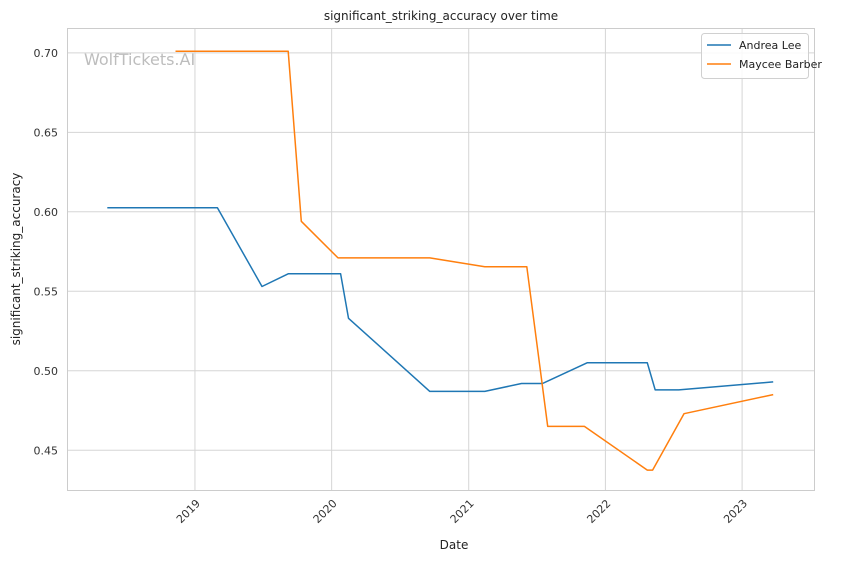 The image size is (852, 561). Describe the element at coordinates (735, 511) in the screenshot. I see `x-tick-label-2023: 2023` at that location.